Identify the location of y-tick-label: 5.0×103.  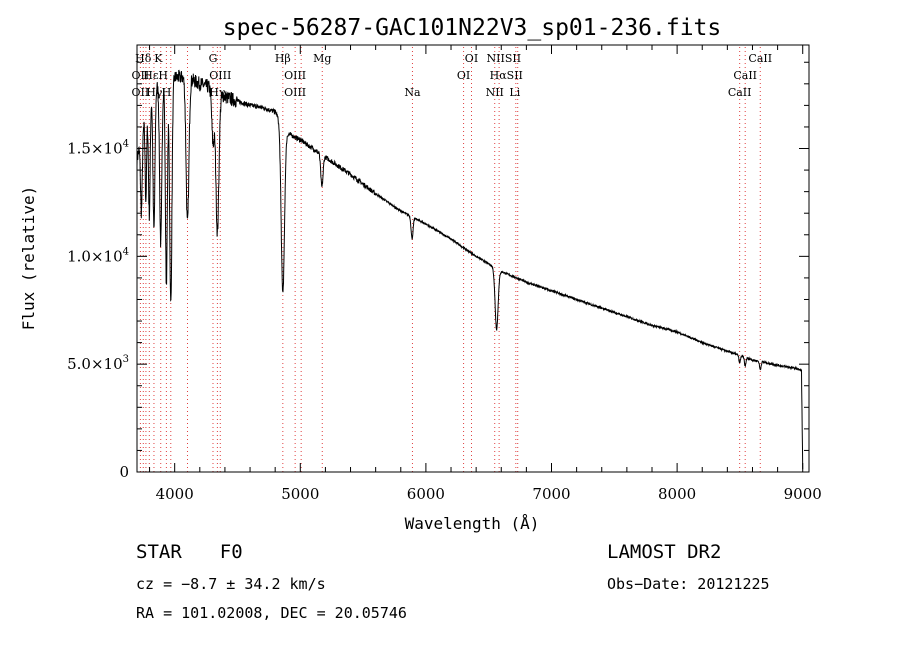
(98, 363).